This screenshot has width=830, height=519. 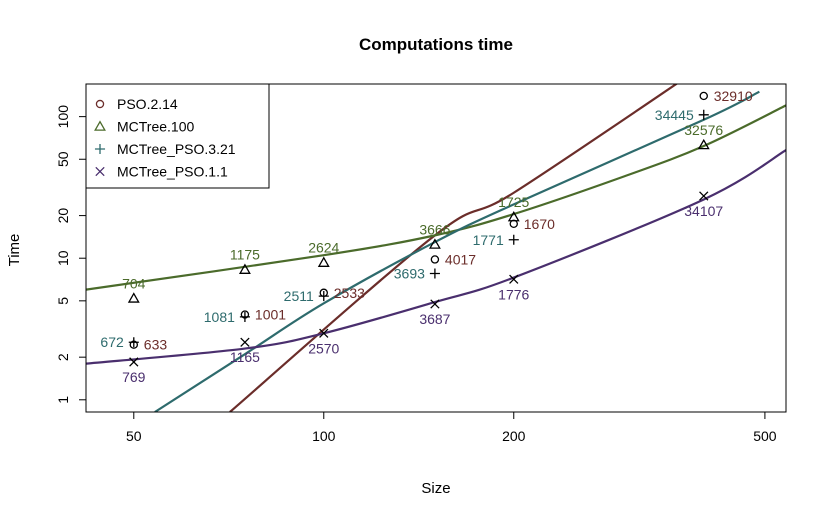 What do you see at coordinates (63, 357) in the screenshot?
I see `y-tick-label-2: 2` at bounding box center [63, 357].